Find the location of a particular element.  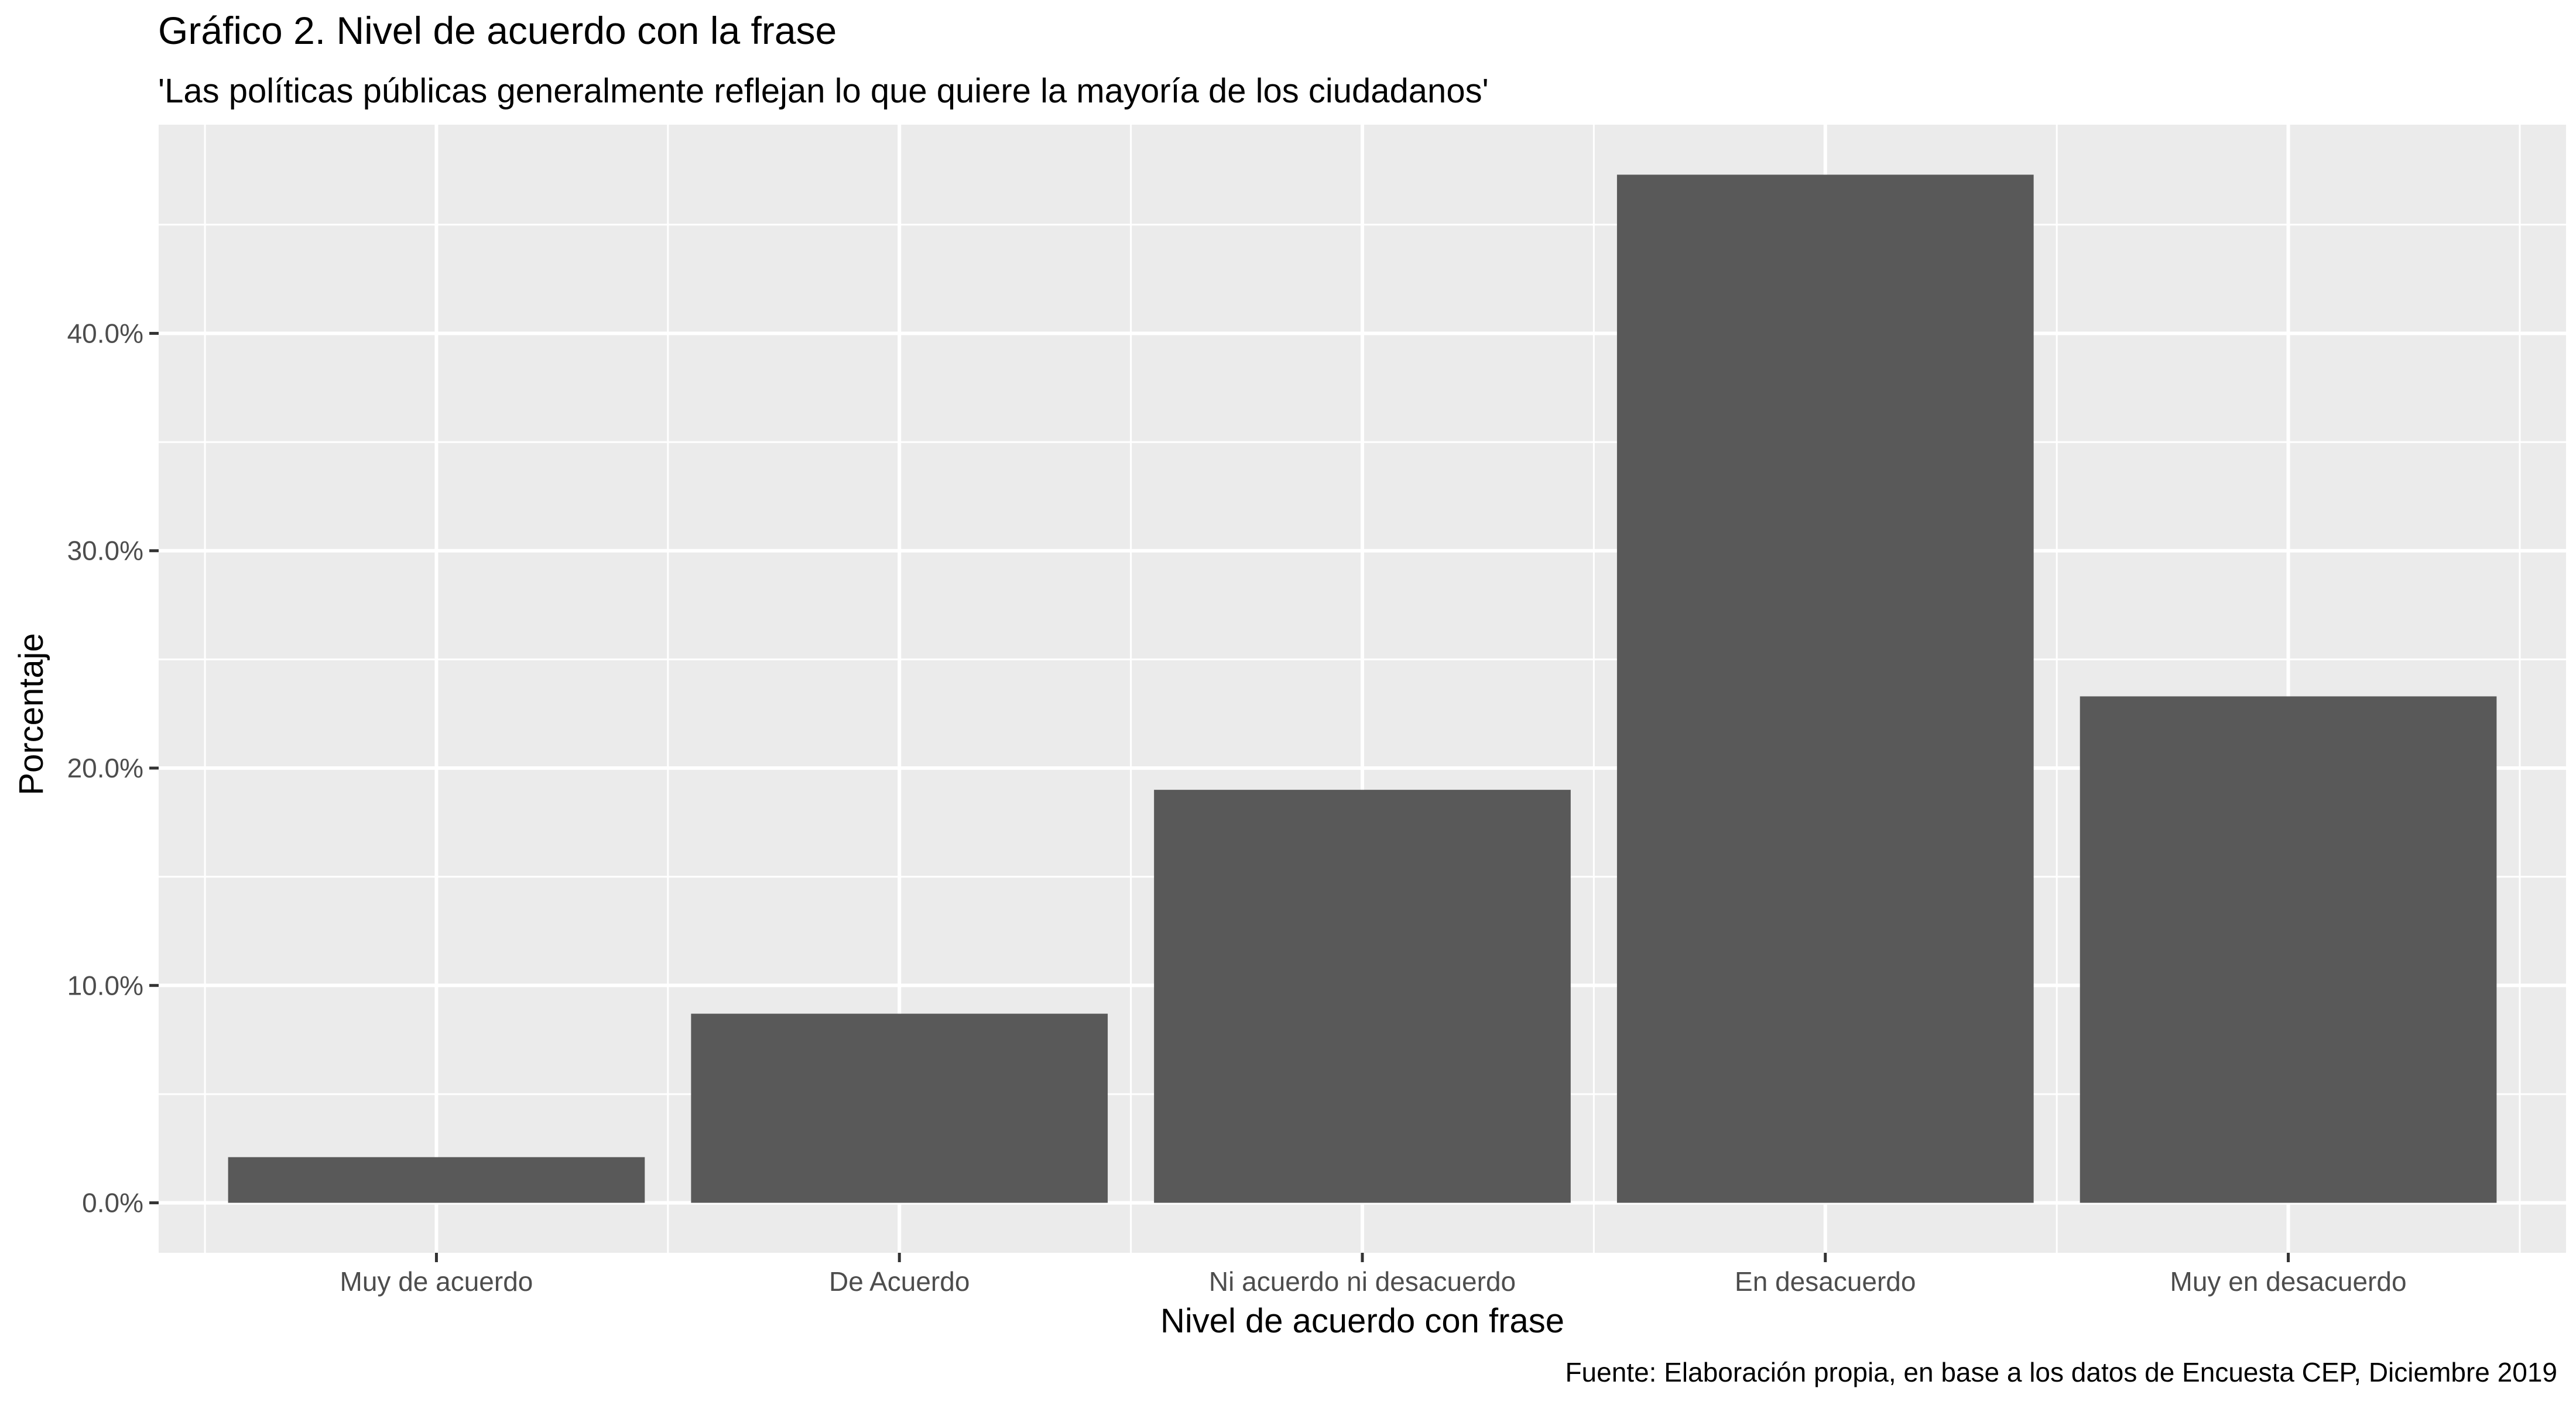

x-tick-label: Muy de acuerdo is located at coordinates (436, 1282).